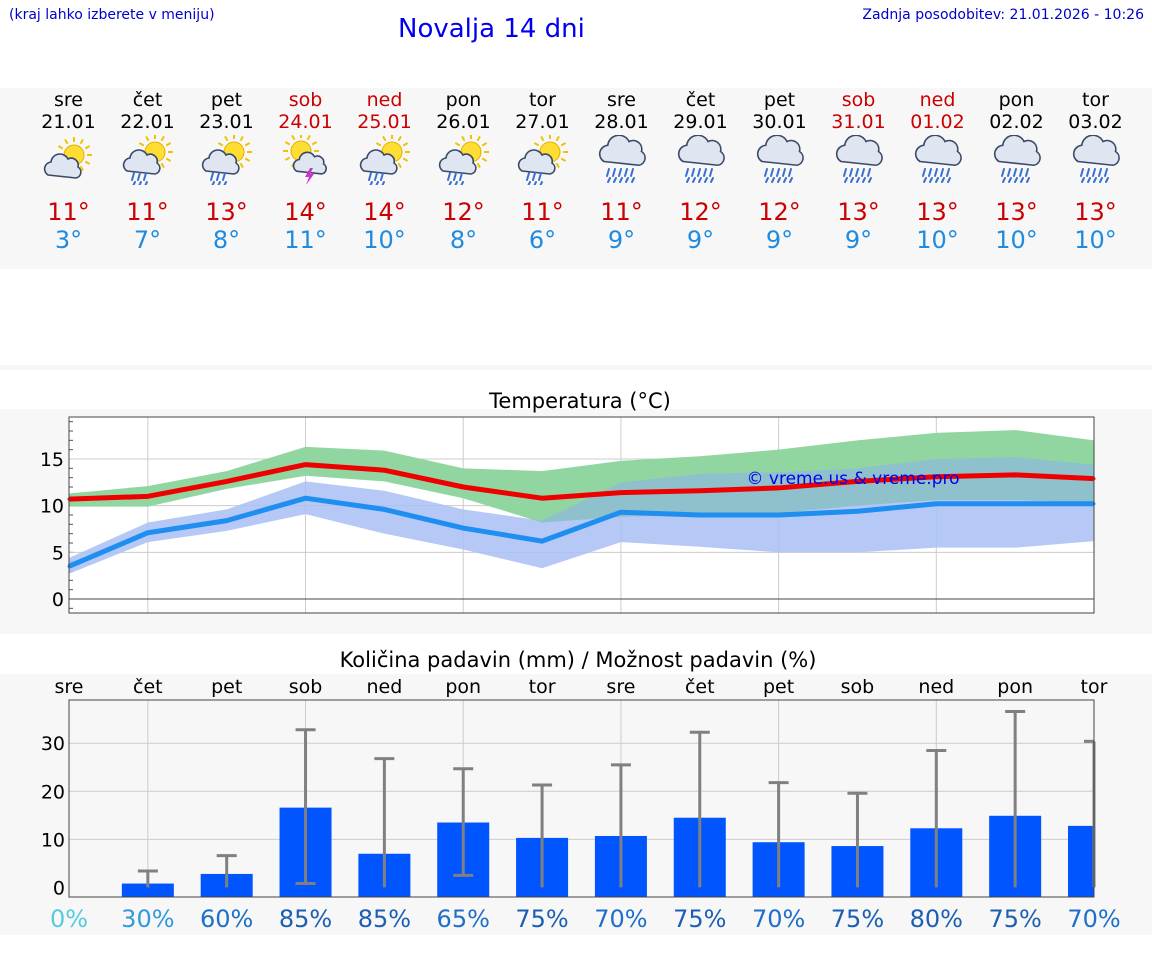 The image size is (1152, 975). Describe the element at coordinates (58, 600) in the screenshot. I see `y-tick-label: 0` at that location.